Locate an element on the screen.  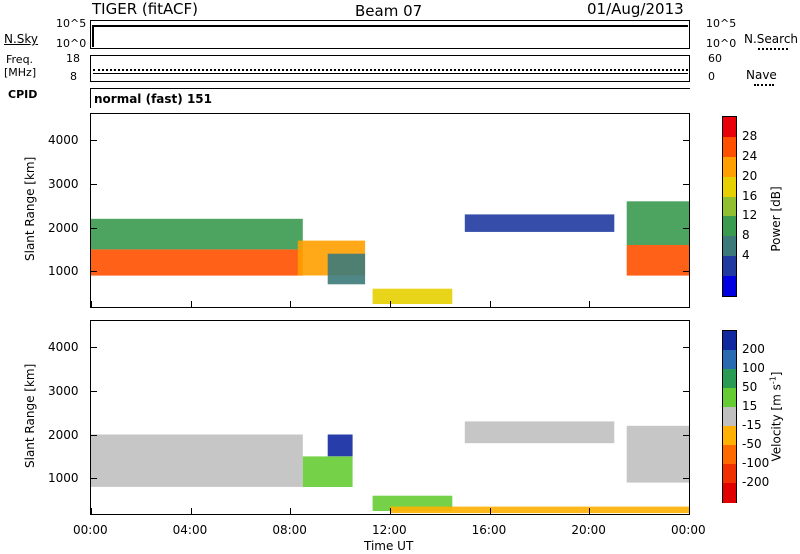
nsearch-legend-line is located at coordinates (773, 49).